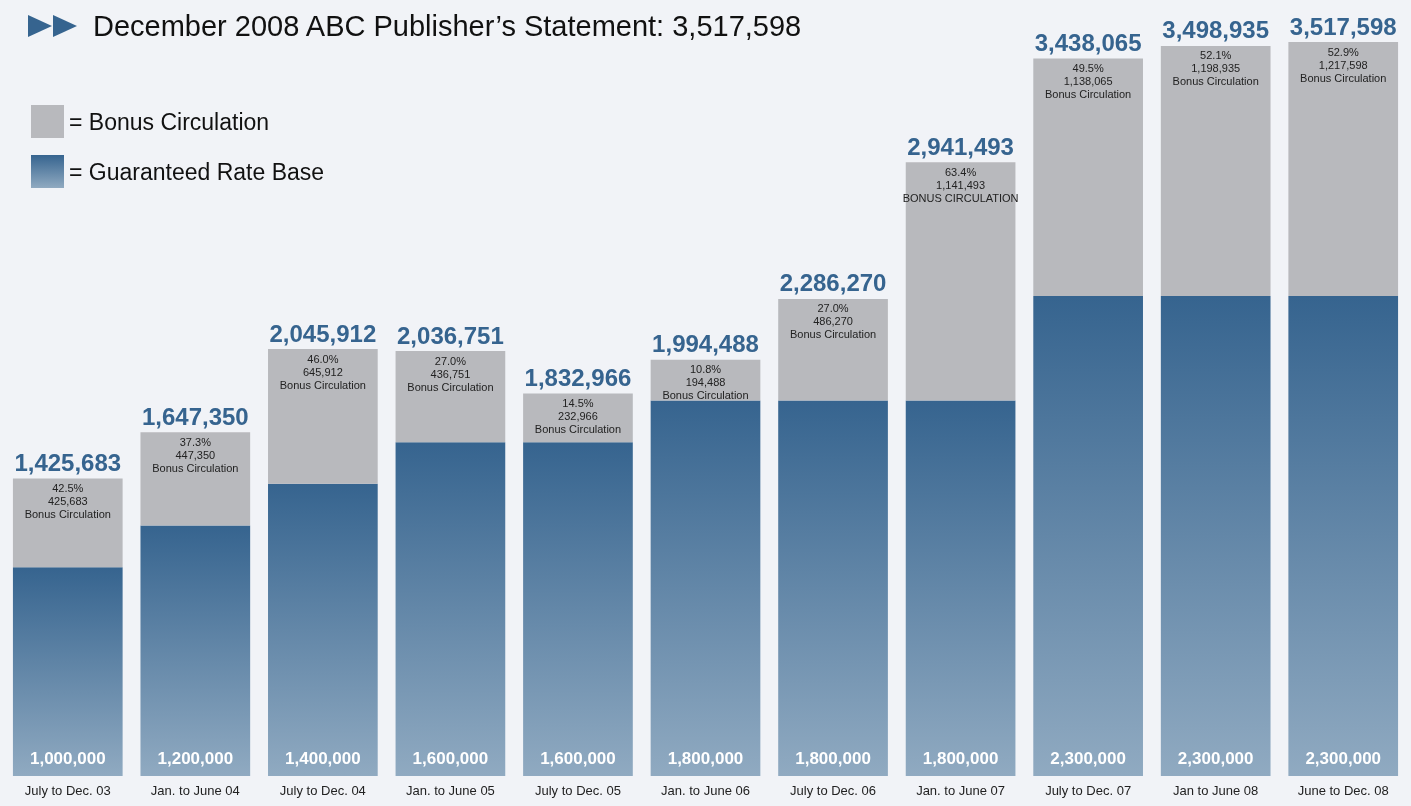 The width and height of the screenshot is (1411, 806). Describe the element at coordinates (833, 790) in the screenshot. I see `x-tick-label: July to Dec. 06` at that location.